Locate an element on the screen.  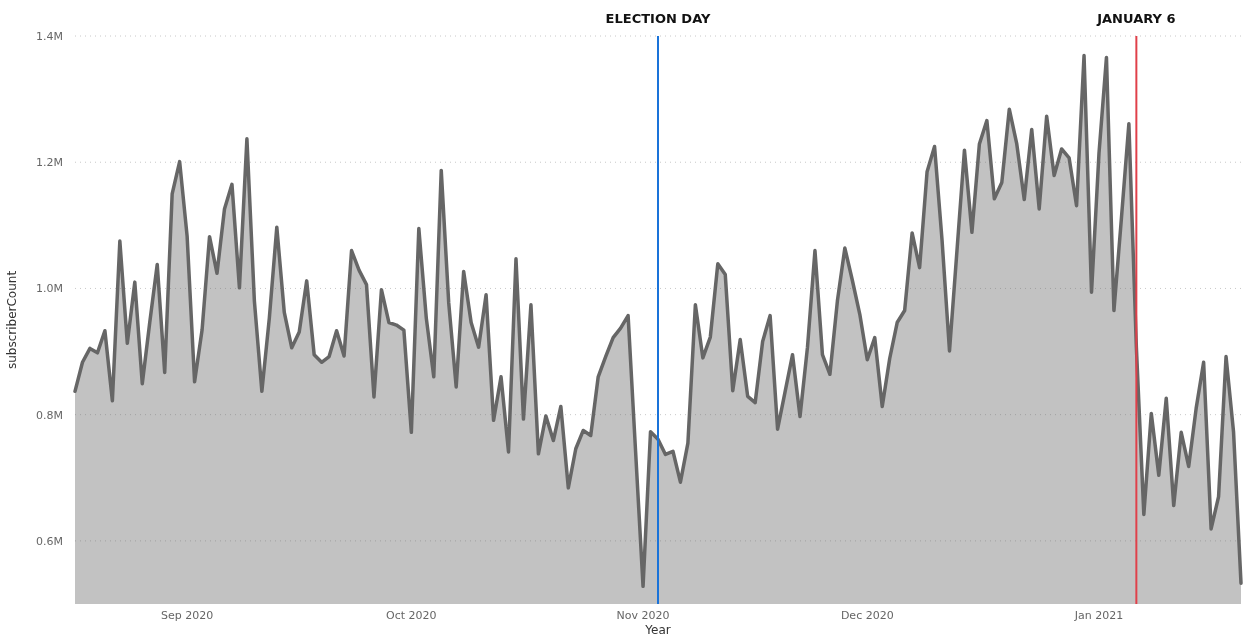
ref-line-label: ELECTION DAY is located at coordinates (658, 18).